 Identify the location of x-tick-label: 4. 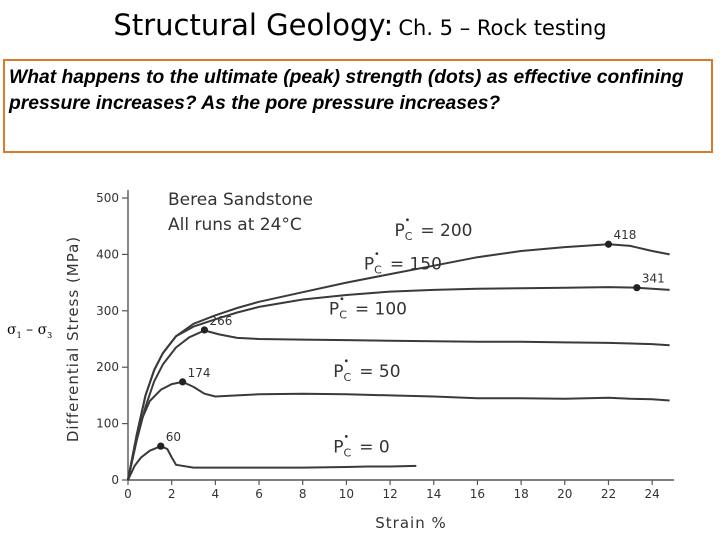
(216, 494).